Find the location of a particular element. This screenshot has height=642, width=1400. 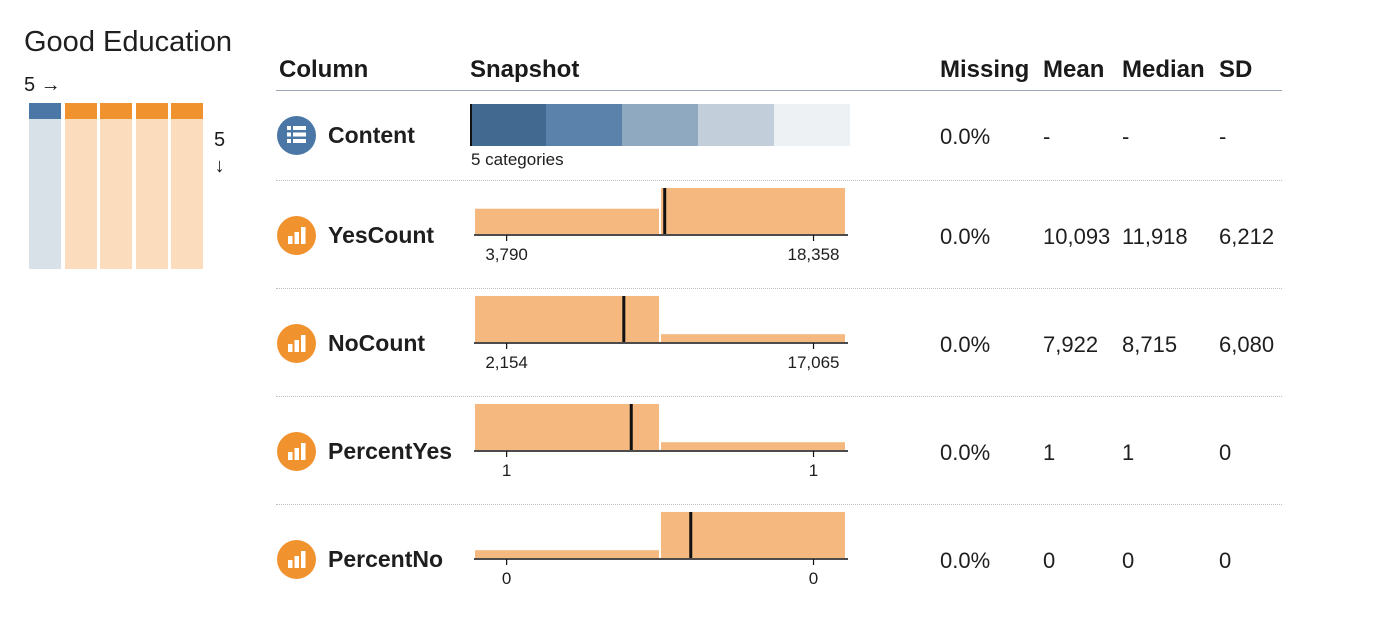

median-value: 1 is located at coordinates (1128, 452).